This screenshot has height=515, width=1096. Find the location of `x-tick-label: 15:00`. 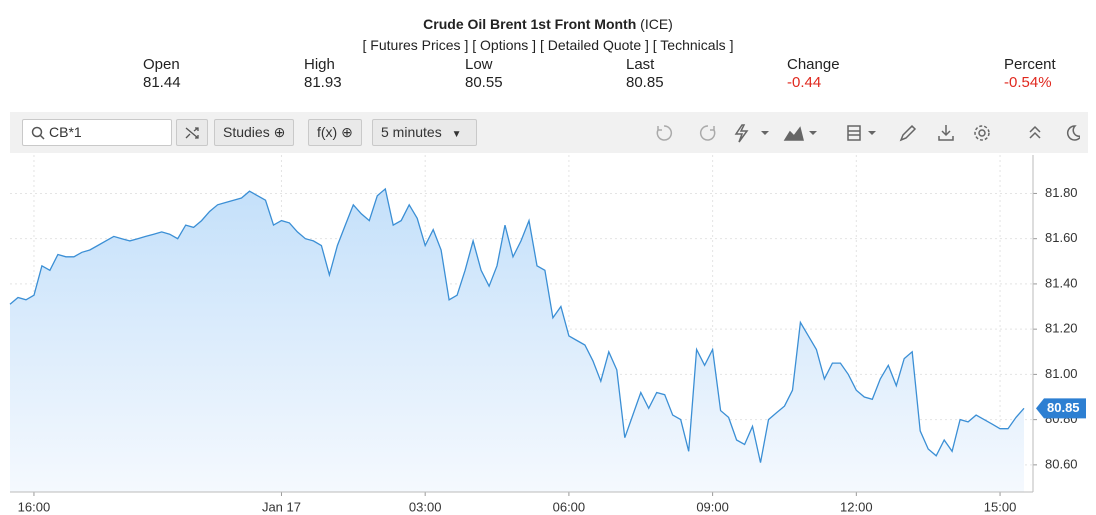

x-tick-label: 15:00 is located at coordinates (1000, 506).